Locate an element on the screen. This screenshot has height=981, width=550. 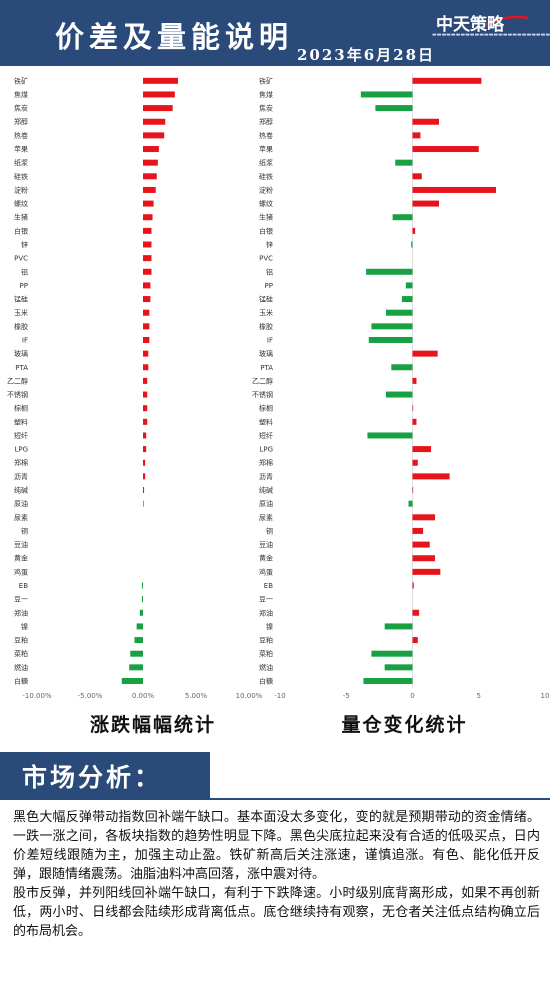
category-label: 尿素 is located at coordinates (21, 517).